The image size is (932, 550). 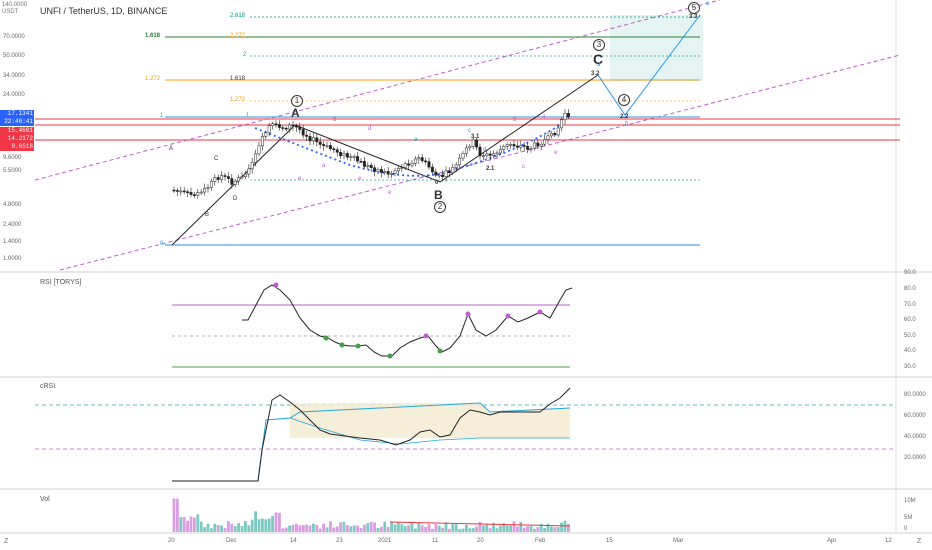 I want to click on vol-pane-label: Vol, so click(x=45, y=499).